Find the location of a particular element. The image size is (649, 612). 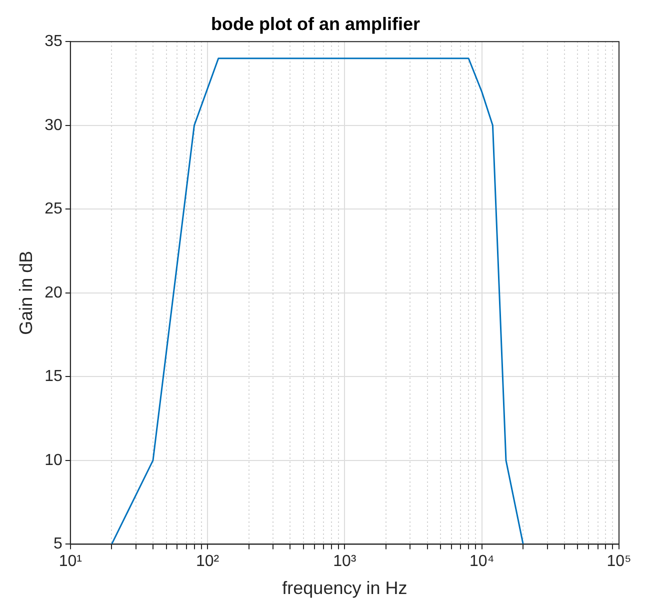

x-tick-label: 10³ is located at coordinates (345, 561).